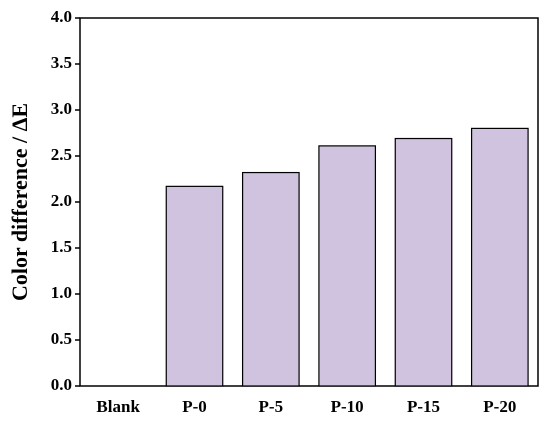  What do you see at coordinates (61, 200) in the screenshot?
I see `y-tick-label: 2.0` at bounding box center [61, 200].